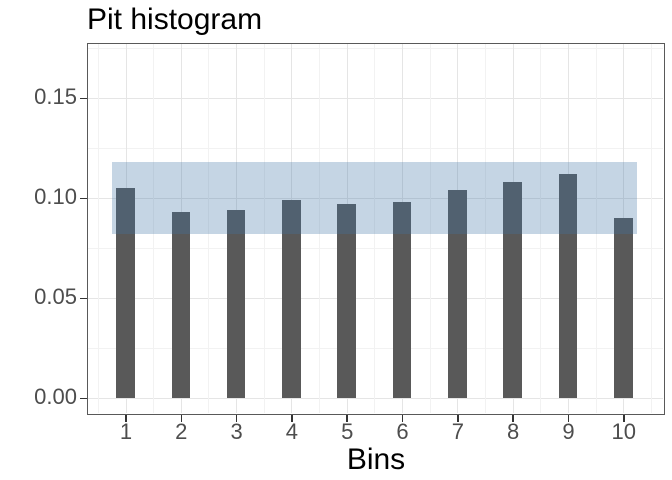  Describe the element at coordinates (376, 459) in the screenshot. I see `x-axis-title: Bins` at that location.